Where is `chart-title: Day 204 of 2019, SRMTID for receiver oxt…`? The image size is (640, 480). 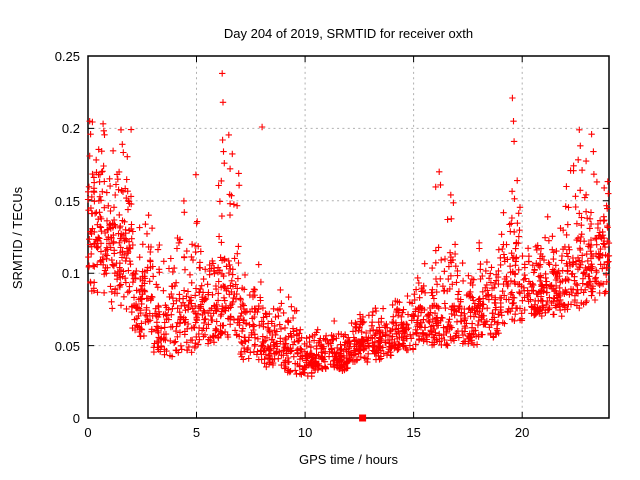
chart-title: Day 204 of 2019, SRMTID for receiver oxt… is located at coordinates (348, 33).